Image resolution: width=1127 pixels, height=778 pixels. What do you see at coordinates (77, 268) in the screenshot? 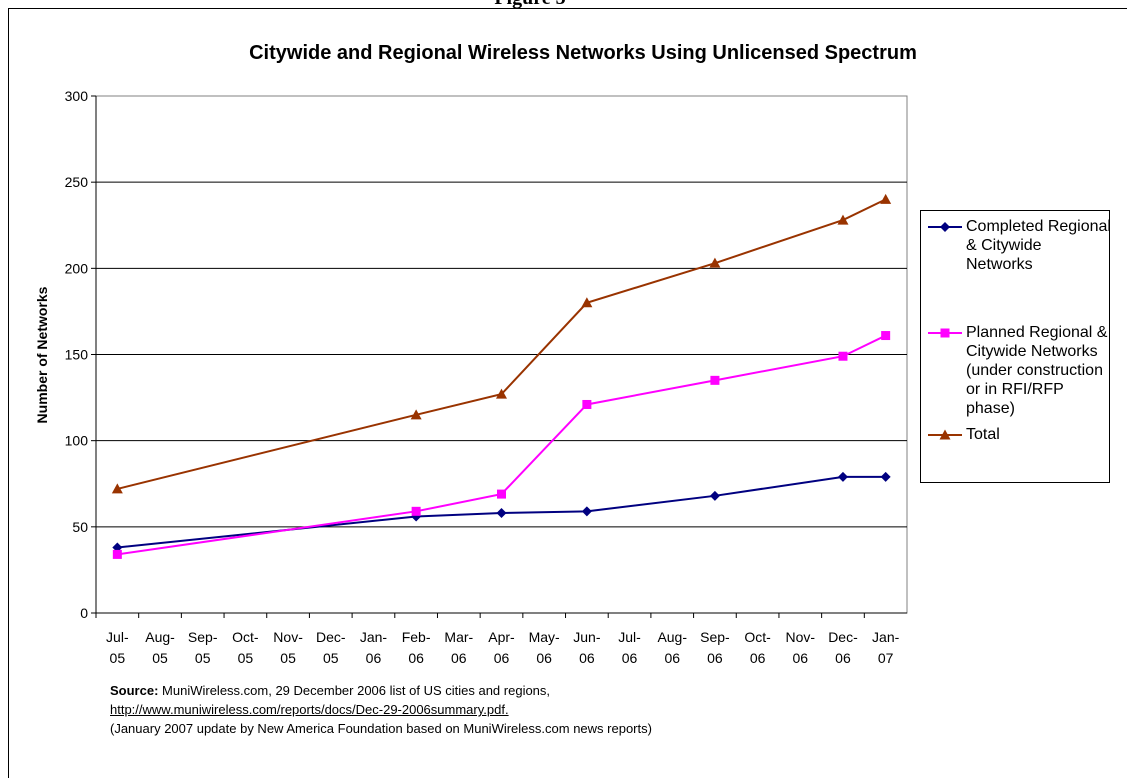
I see `y-tick-label: 200` at bounding box center [77, 268].